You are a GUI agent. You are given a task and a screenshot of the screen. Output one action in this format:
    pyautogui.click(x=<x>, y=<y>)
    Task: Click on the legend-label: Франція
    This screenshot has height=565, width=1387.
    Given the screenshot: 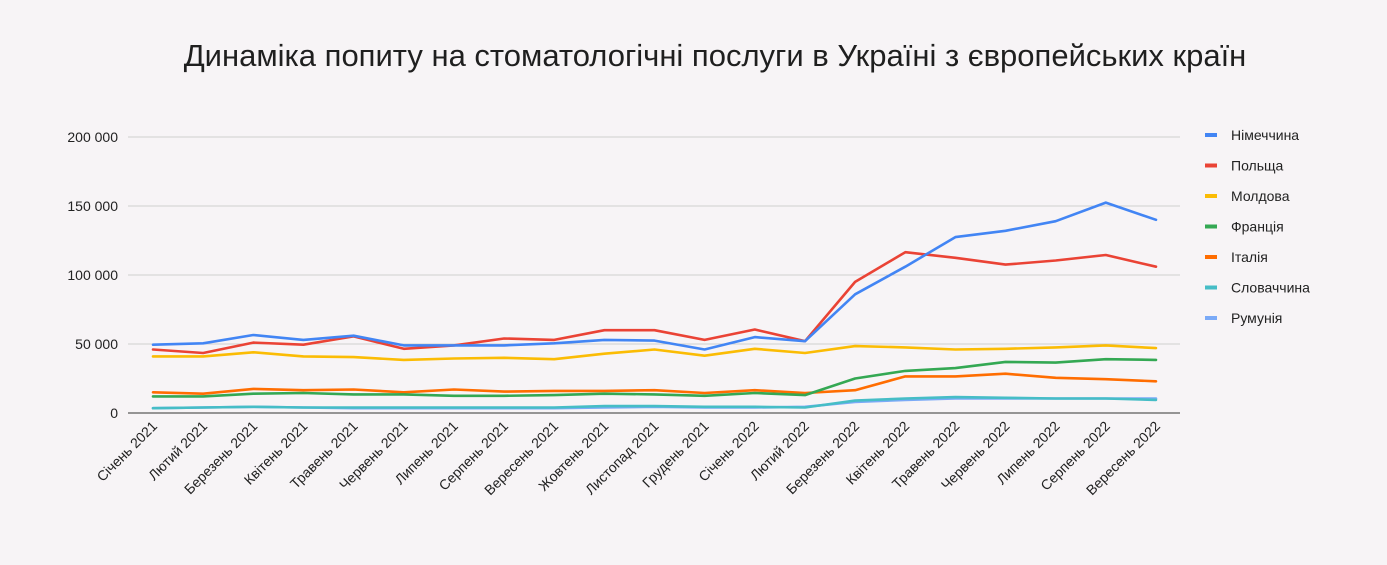 What is the action you would take?
    pyautogui.click(x=1257, y=227)
    